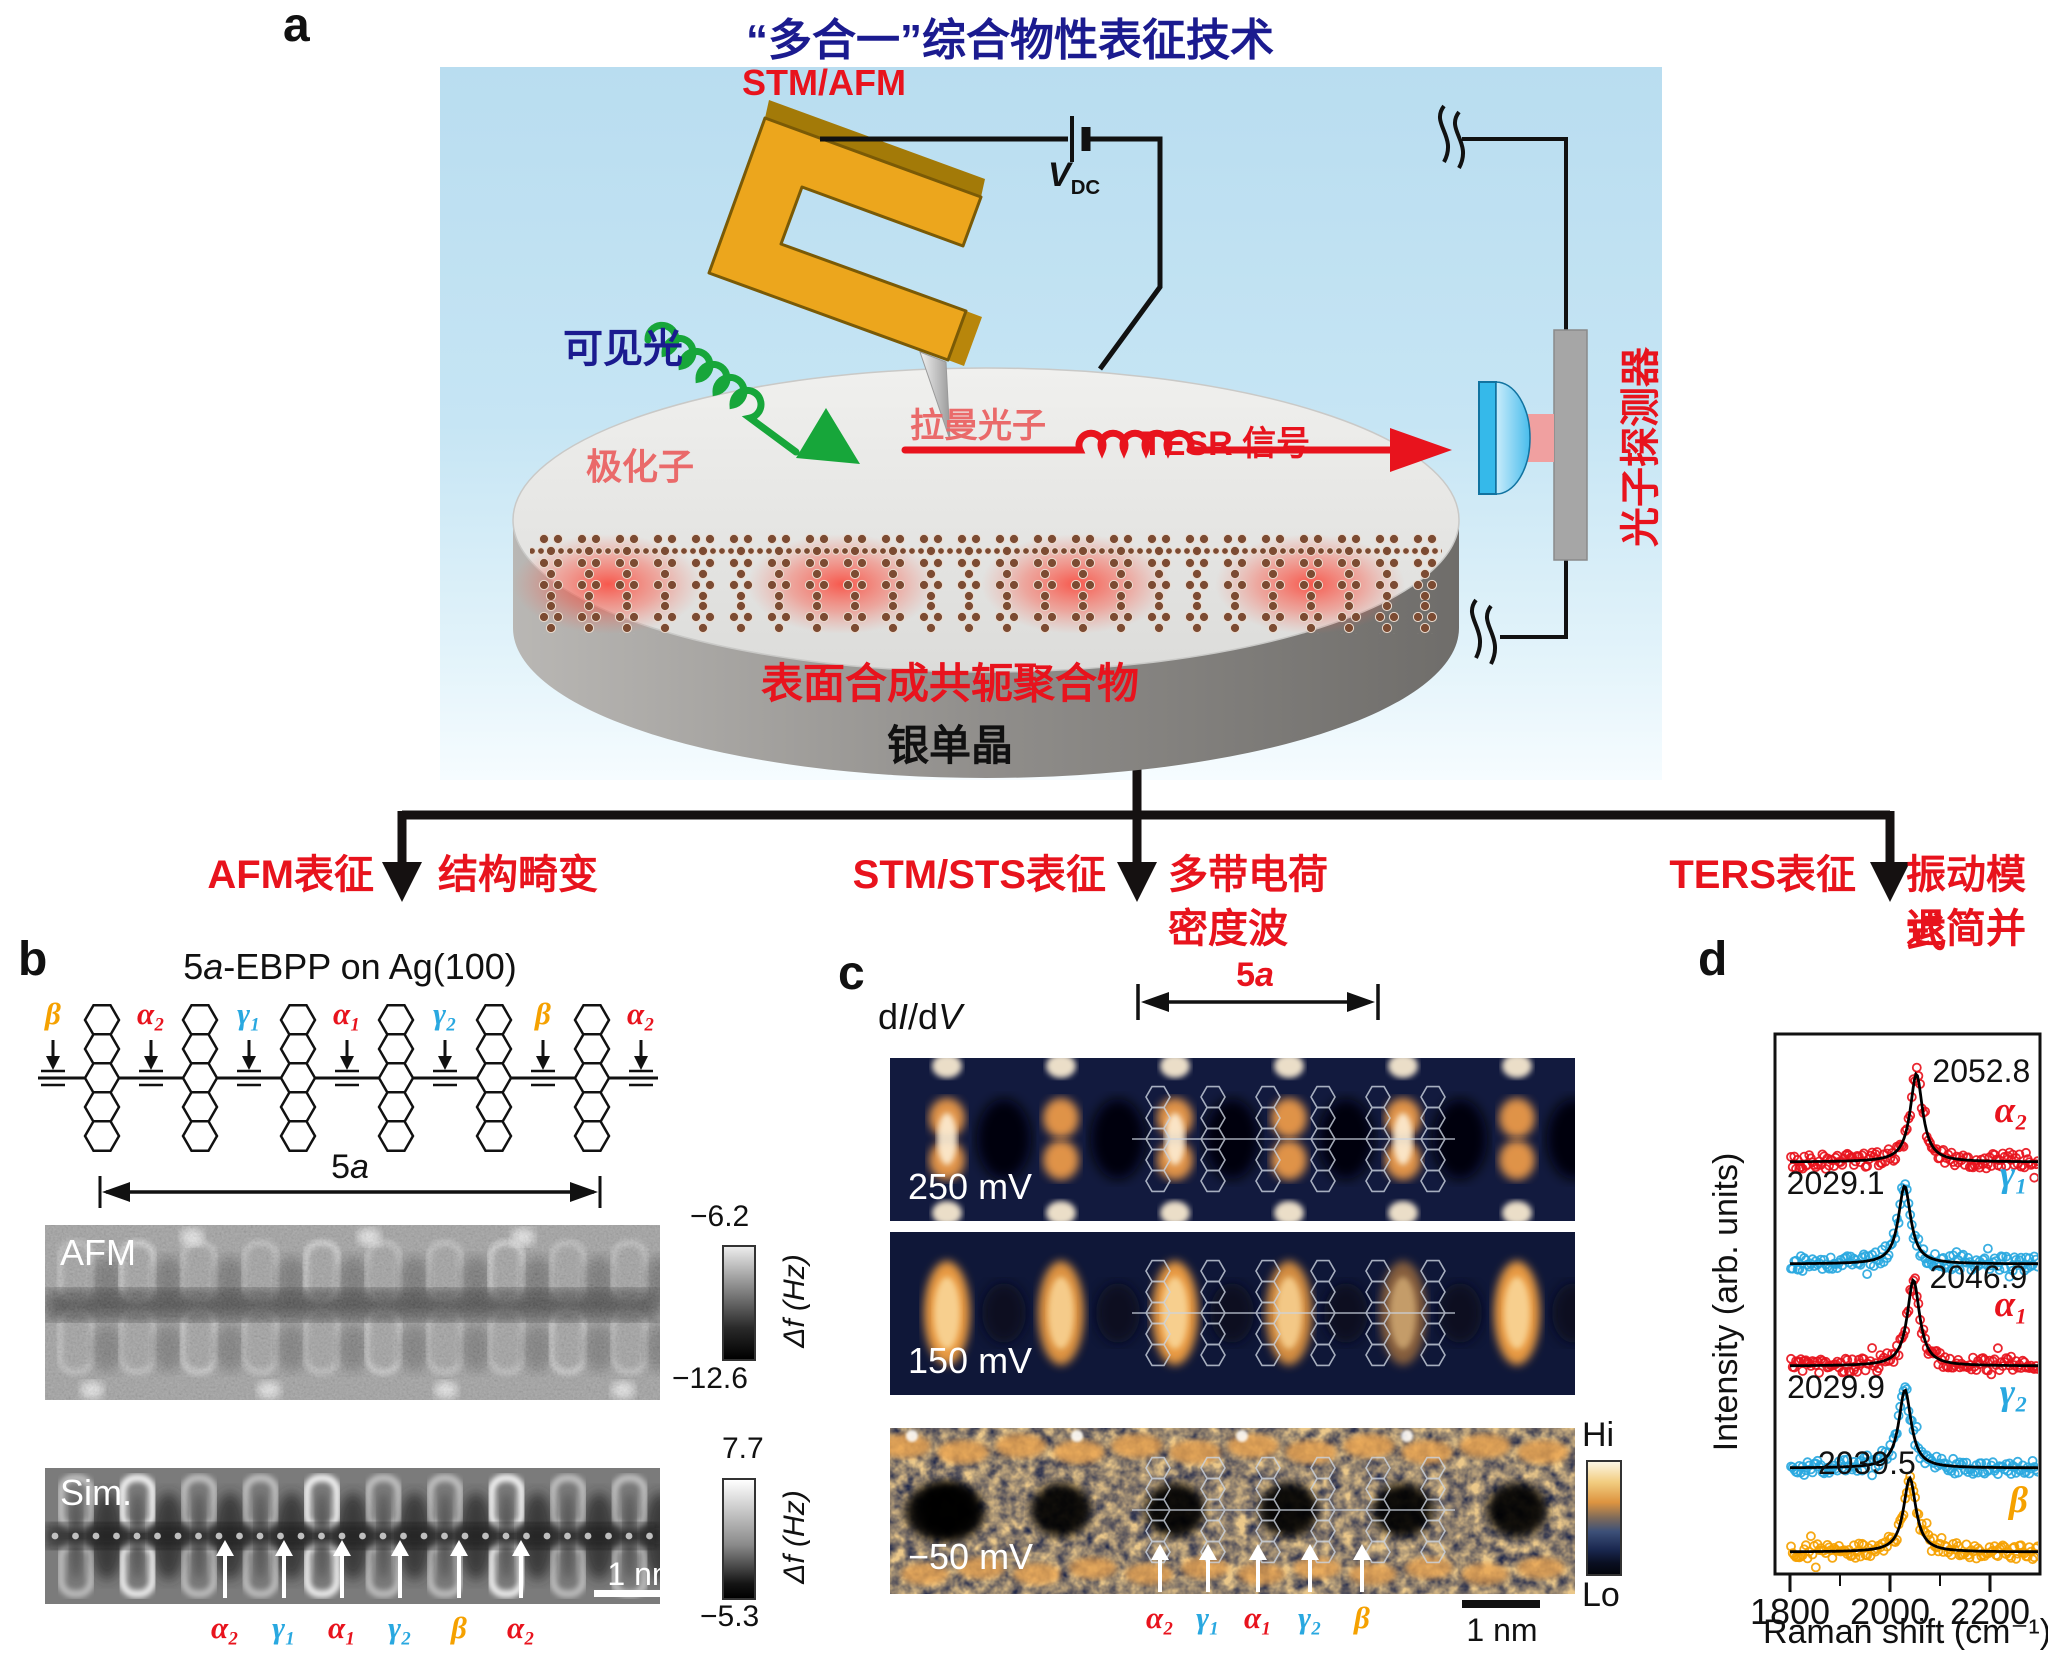  What do you see at coordinates (1264, 975) in the screenshot?
I see `c-5a-italic: a` at bounding box center [1264, 975].